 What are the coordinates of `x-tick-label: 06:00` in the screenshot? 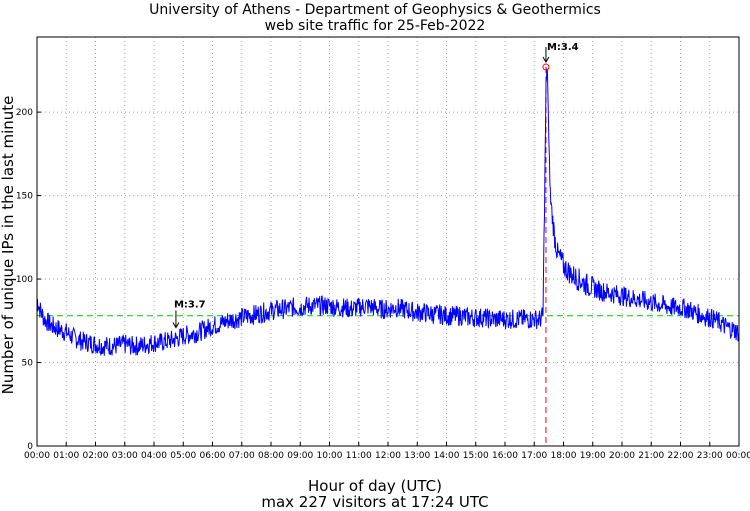 It's located at (213, 456).